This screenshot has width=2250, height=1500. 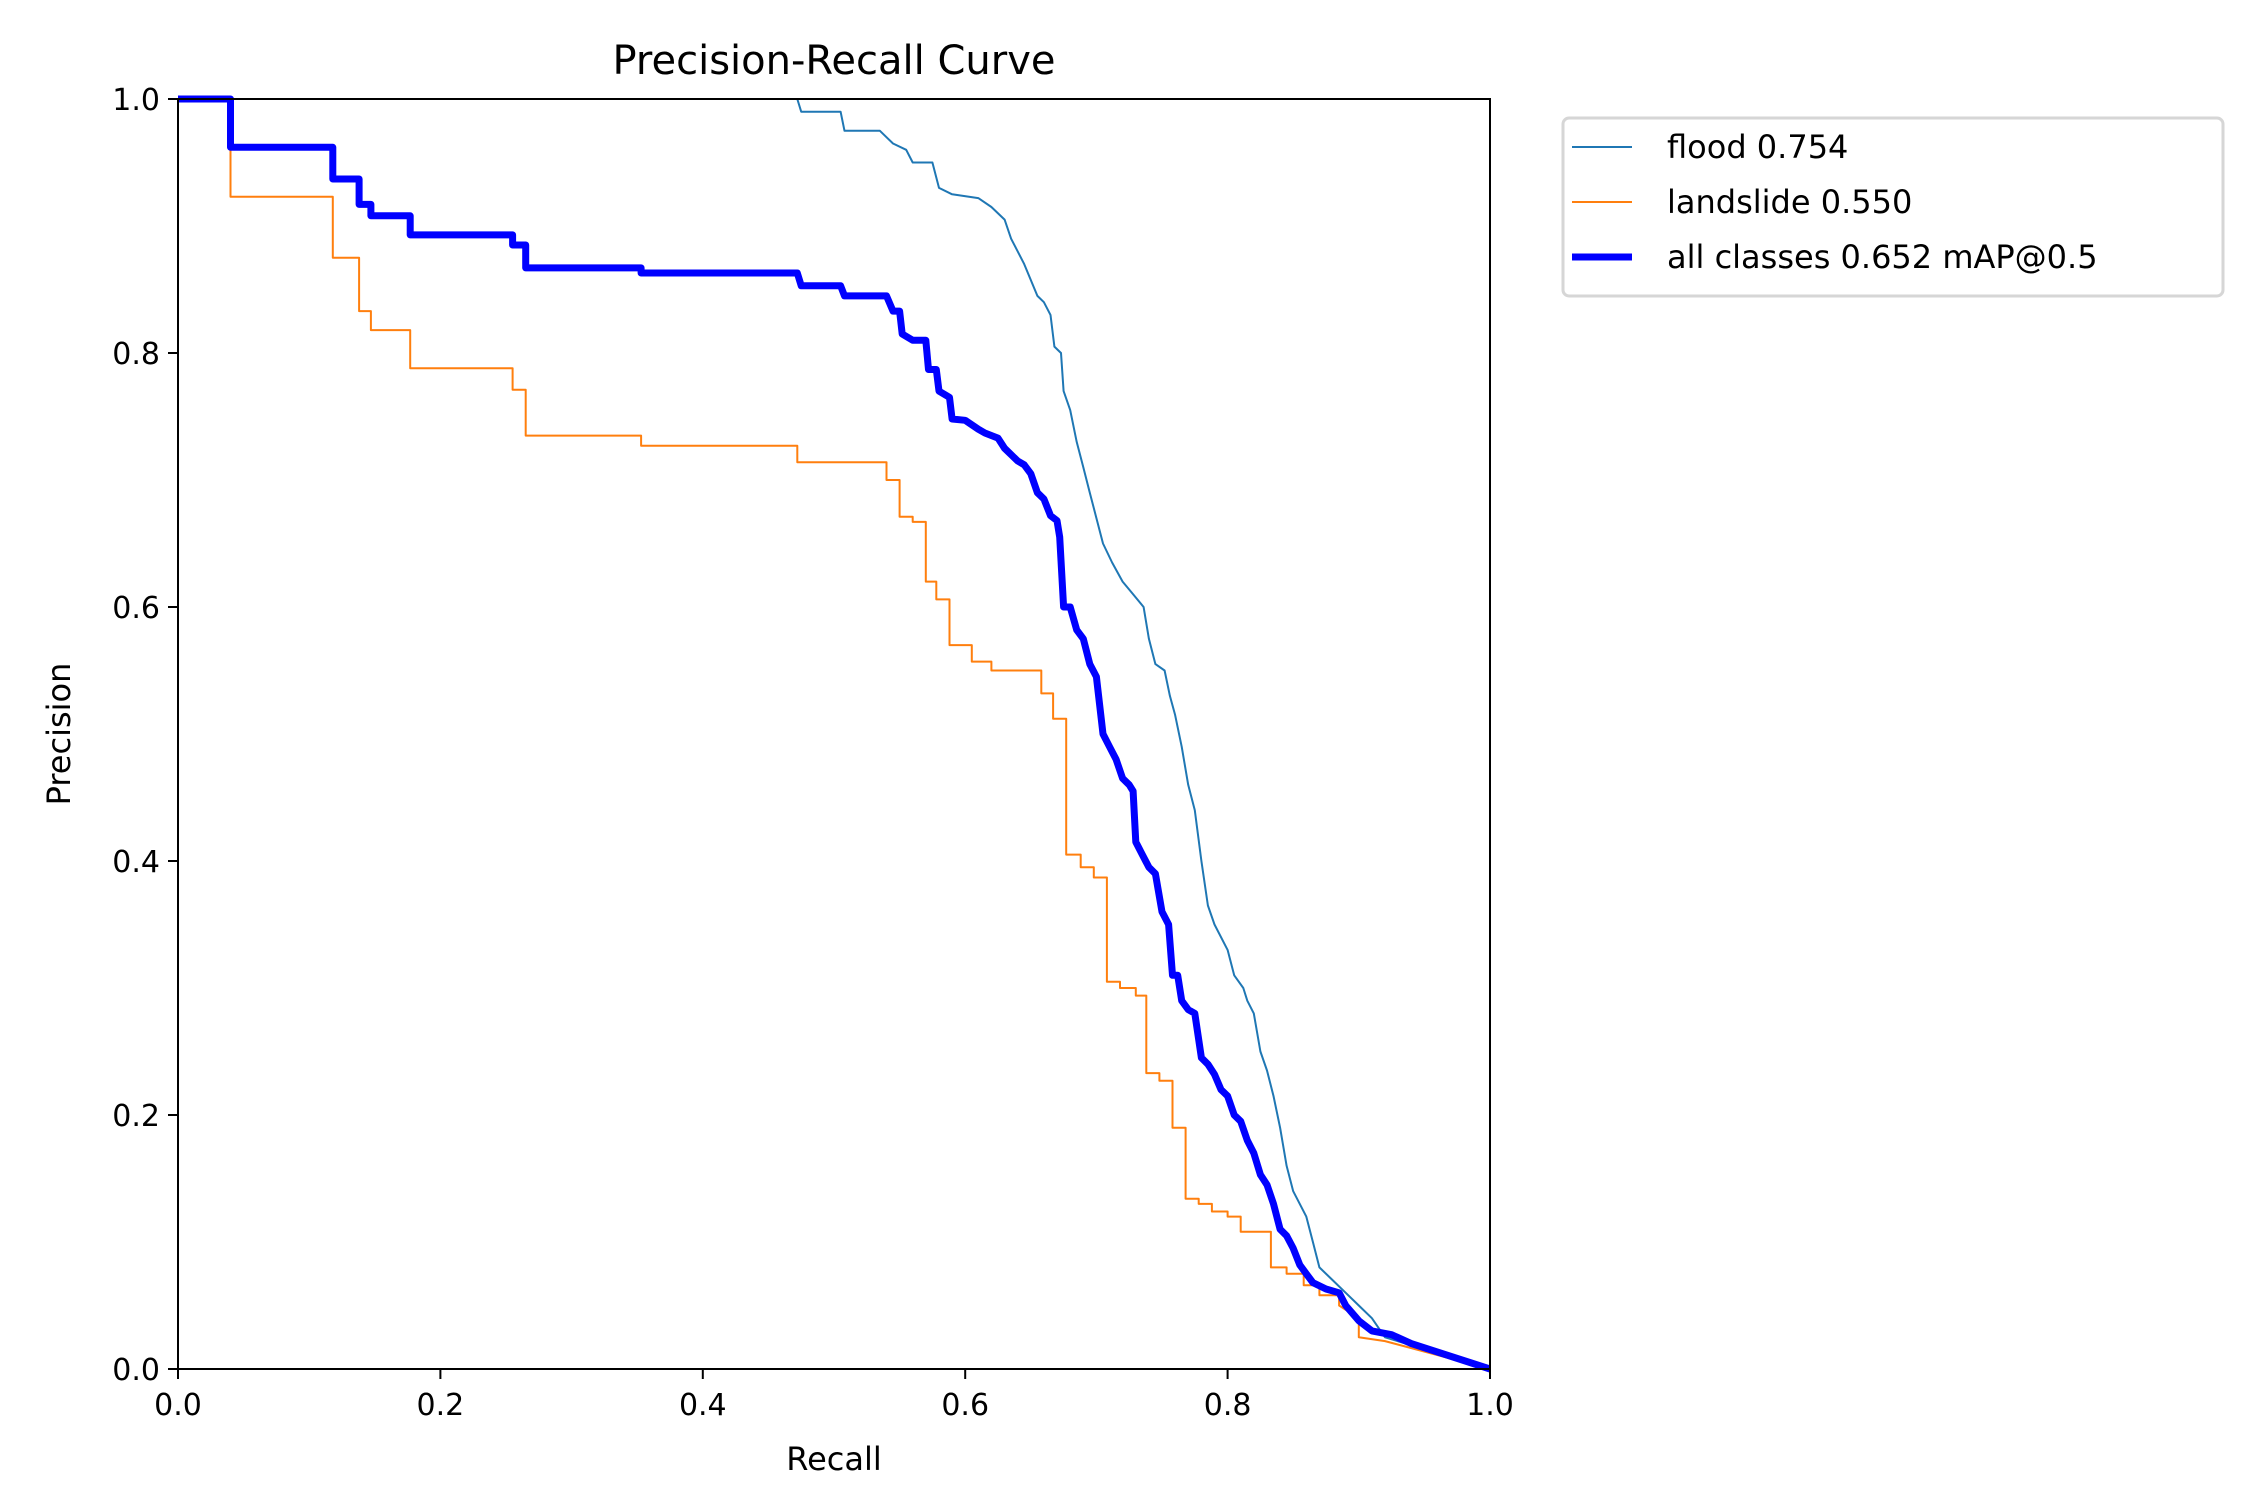 I want to click on y-tick-label: 0.2, so click(x=136, y=1116).